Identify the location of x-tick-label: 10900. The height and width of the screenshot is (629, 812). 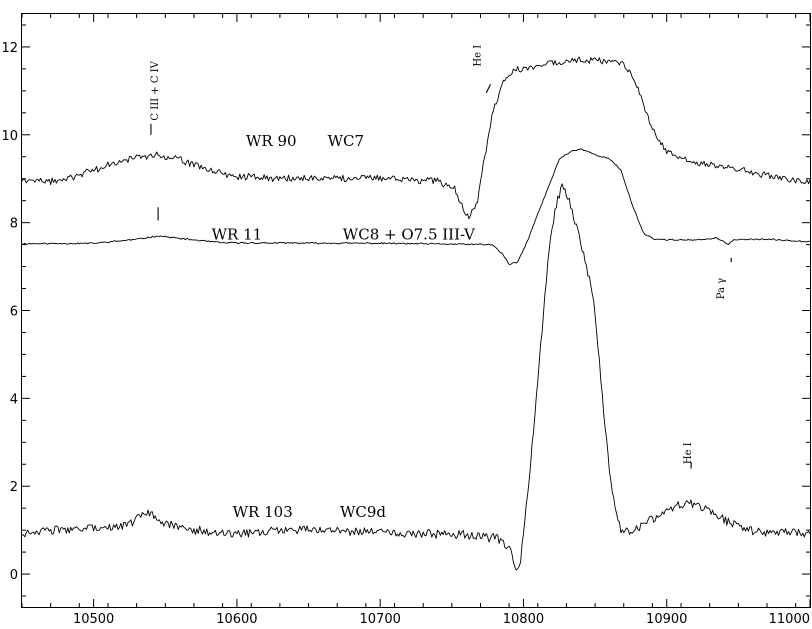
(666, 619).